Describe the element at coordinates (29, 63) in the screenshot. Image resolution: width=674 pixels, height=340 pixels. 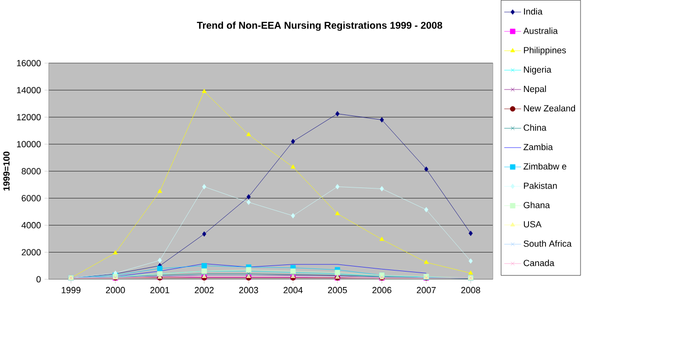
I see `y-tick-label: 16000` at that location.